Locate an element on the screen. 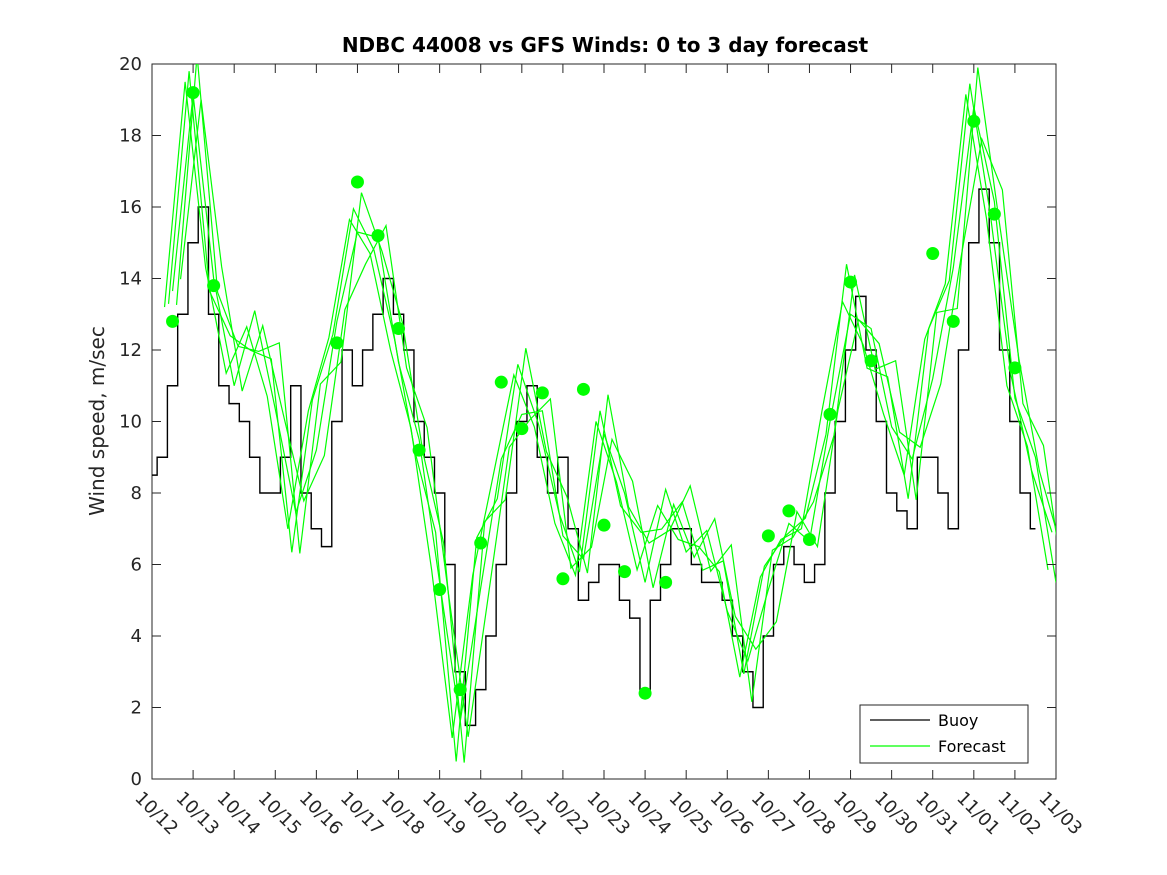 This screenshot has height=875, width=1167. x-tick-label: 10/31 is located at coordinates (937, 814).